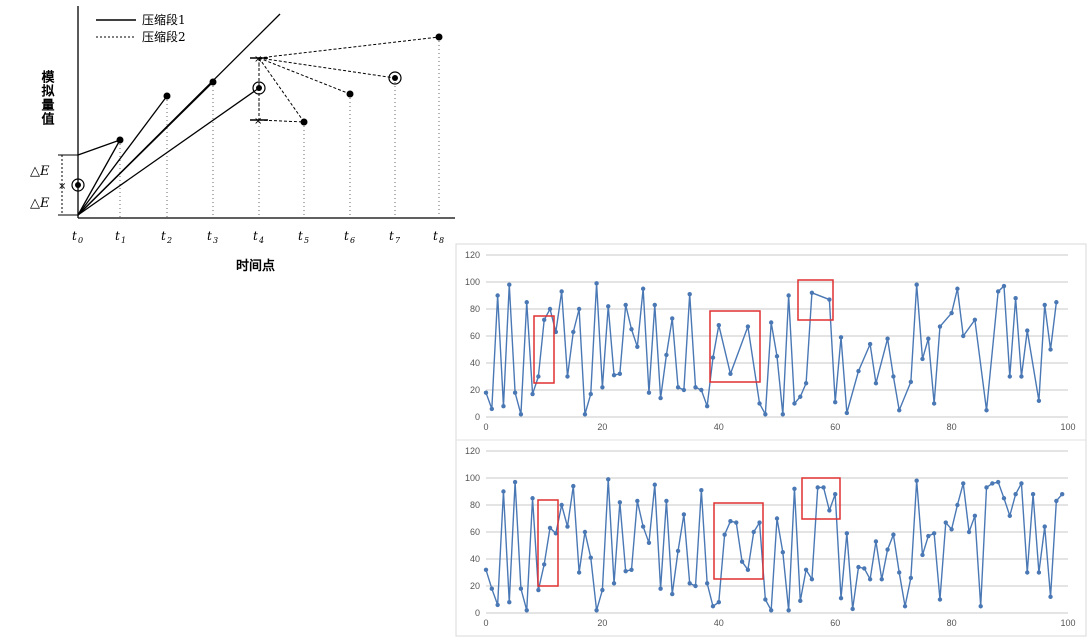 Image resolution: width=1092 pixels, height=642 pixels. Describe the element at coordinates (472, 255) in the screenshot. I see `y-tick-label: 120` at that location.